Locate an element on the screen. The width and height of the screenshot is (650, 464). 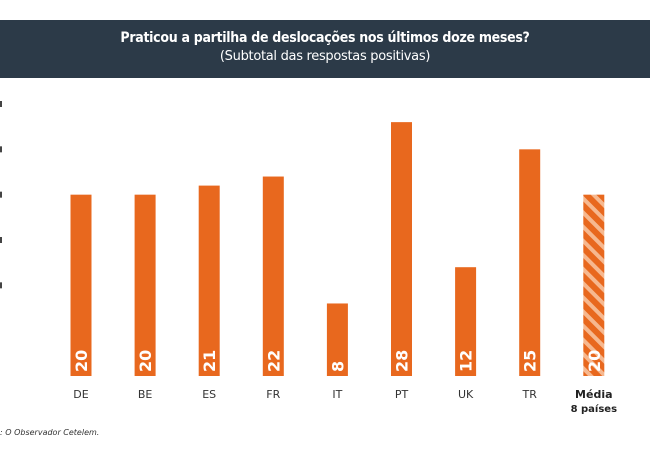
bar-média is located at coordinates (594, 285).